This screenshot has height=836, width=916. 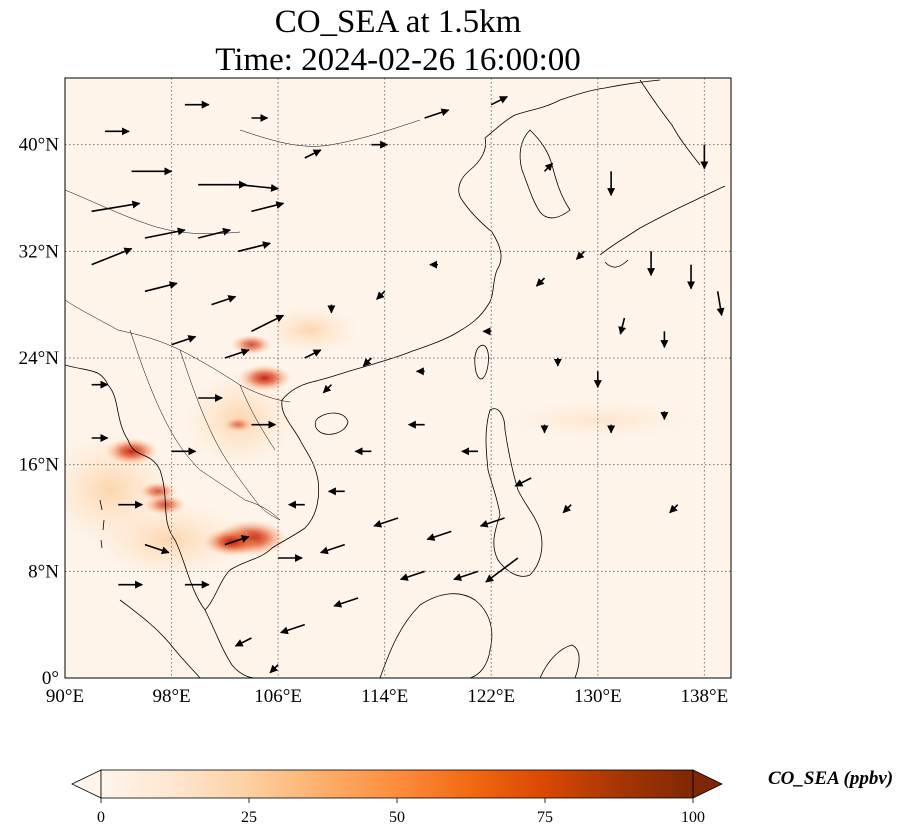 I want to click on colorbar-label: CO_SEA (ppbv), so click(x=831, y=778).